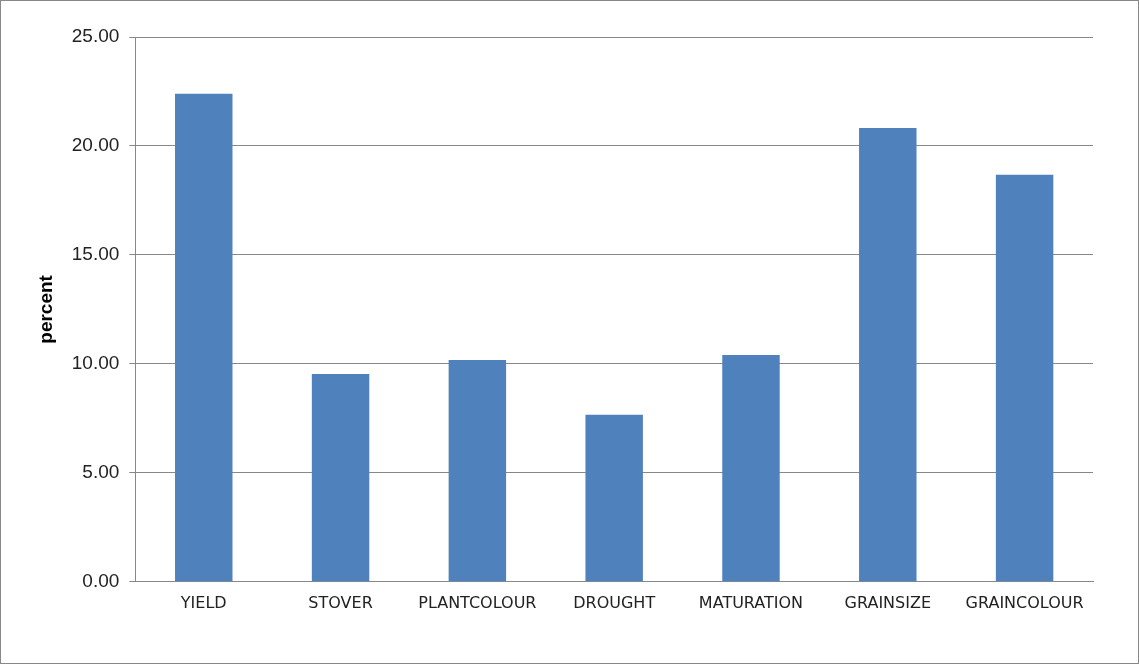 This screenshot has width=1139, height=664. I want to click on y-axis-title: percent, so click(45, 309).